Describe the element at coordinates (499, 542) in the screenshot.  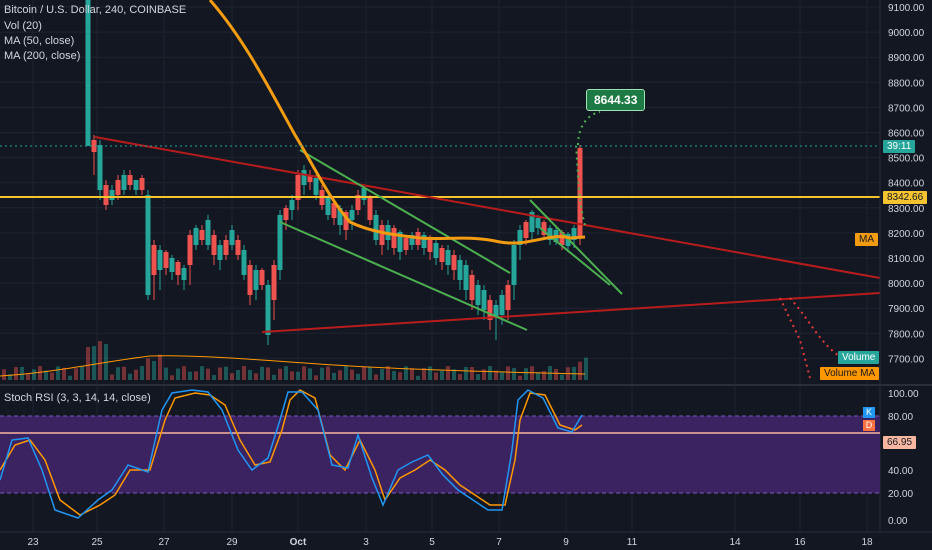
I see `time-tick-label: 7` at that location.